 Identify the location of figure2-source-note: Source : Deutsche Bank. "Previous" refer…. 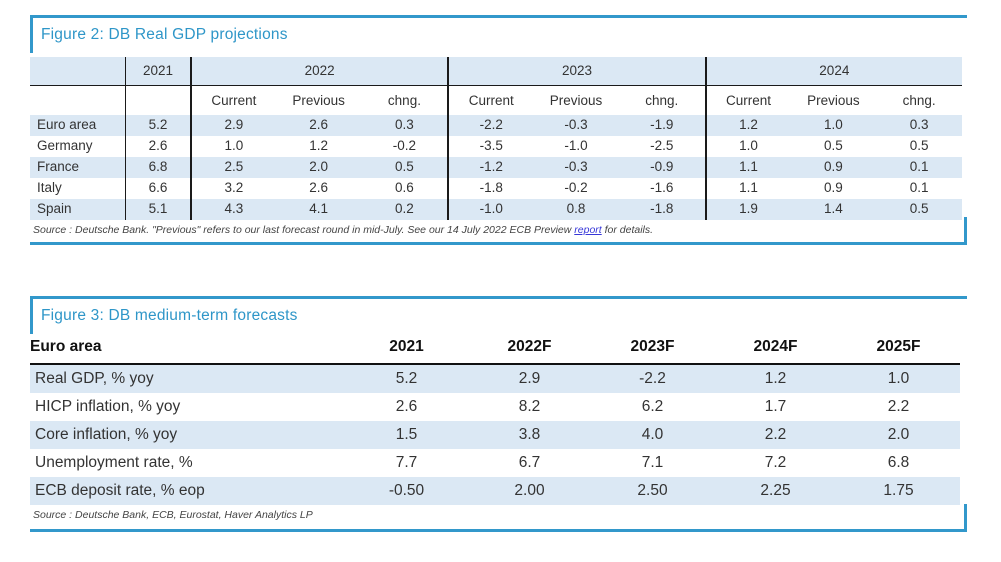
(498, 231).